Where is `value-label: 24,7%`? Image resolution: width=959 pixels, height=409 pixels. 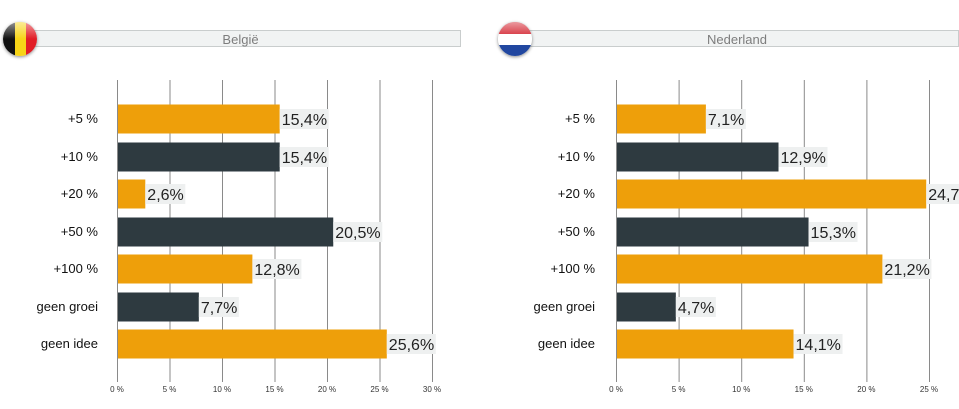
value-label: 24,7% is located at coordinates (943, 195).